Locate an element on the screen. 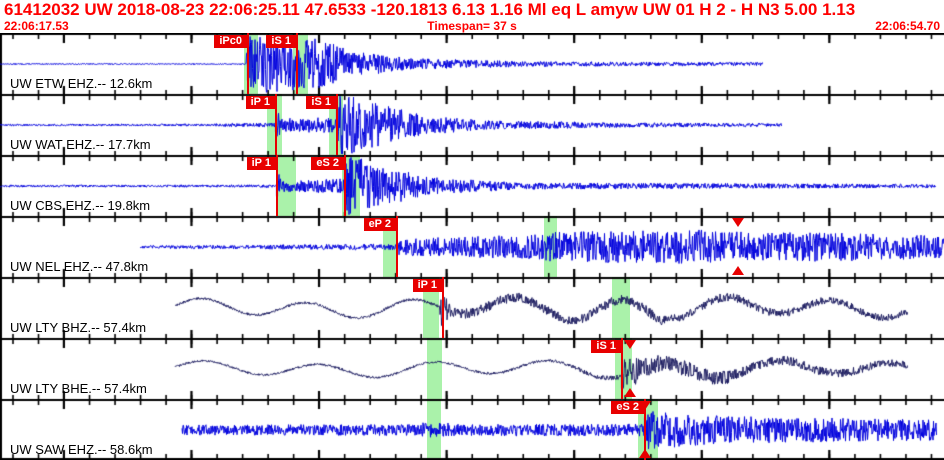 The width and height of the screenshot is (944, 460). trace-row: UW SAW EHZ.-- 58.6km eS 2 is located at coordinates (472, 429).